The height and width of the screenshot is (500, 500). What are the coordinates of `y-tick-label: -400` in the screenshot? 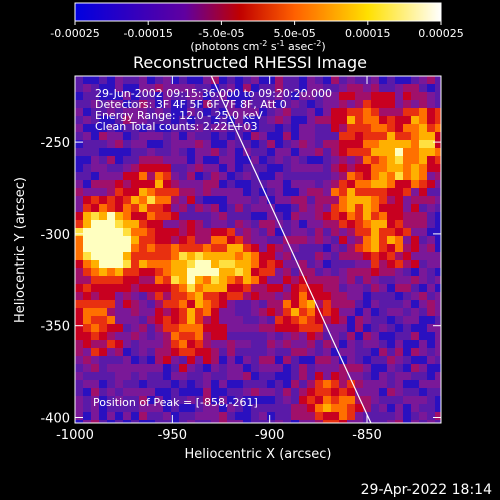 It's located at (55, 418).